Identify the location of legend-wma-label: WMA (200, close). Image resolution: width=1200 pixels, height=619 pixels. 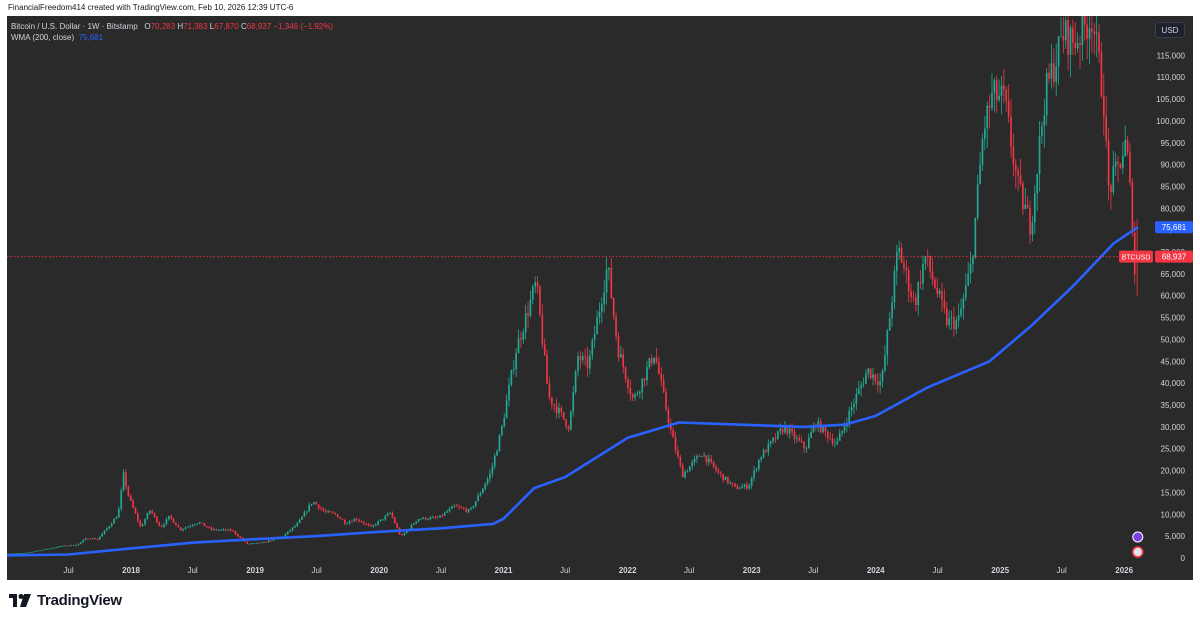
(43, 37).